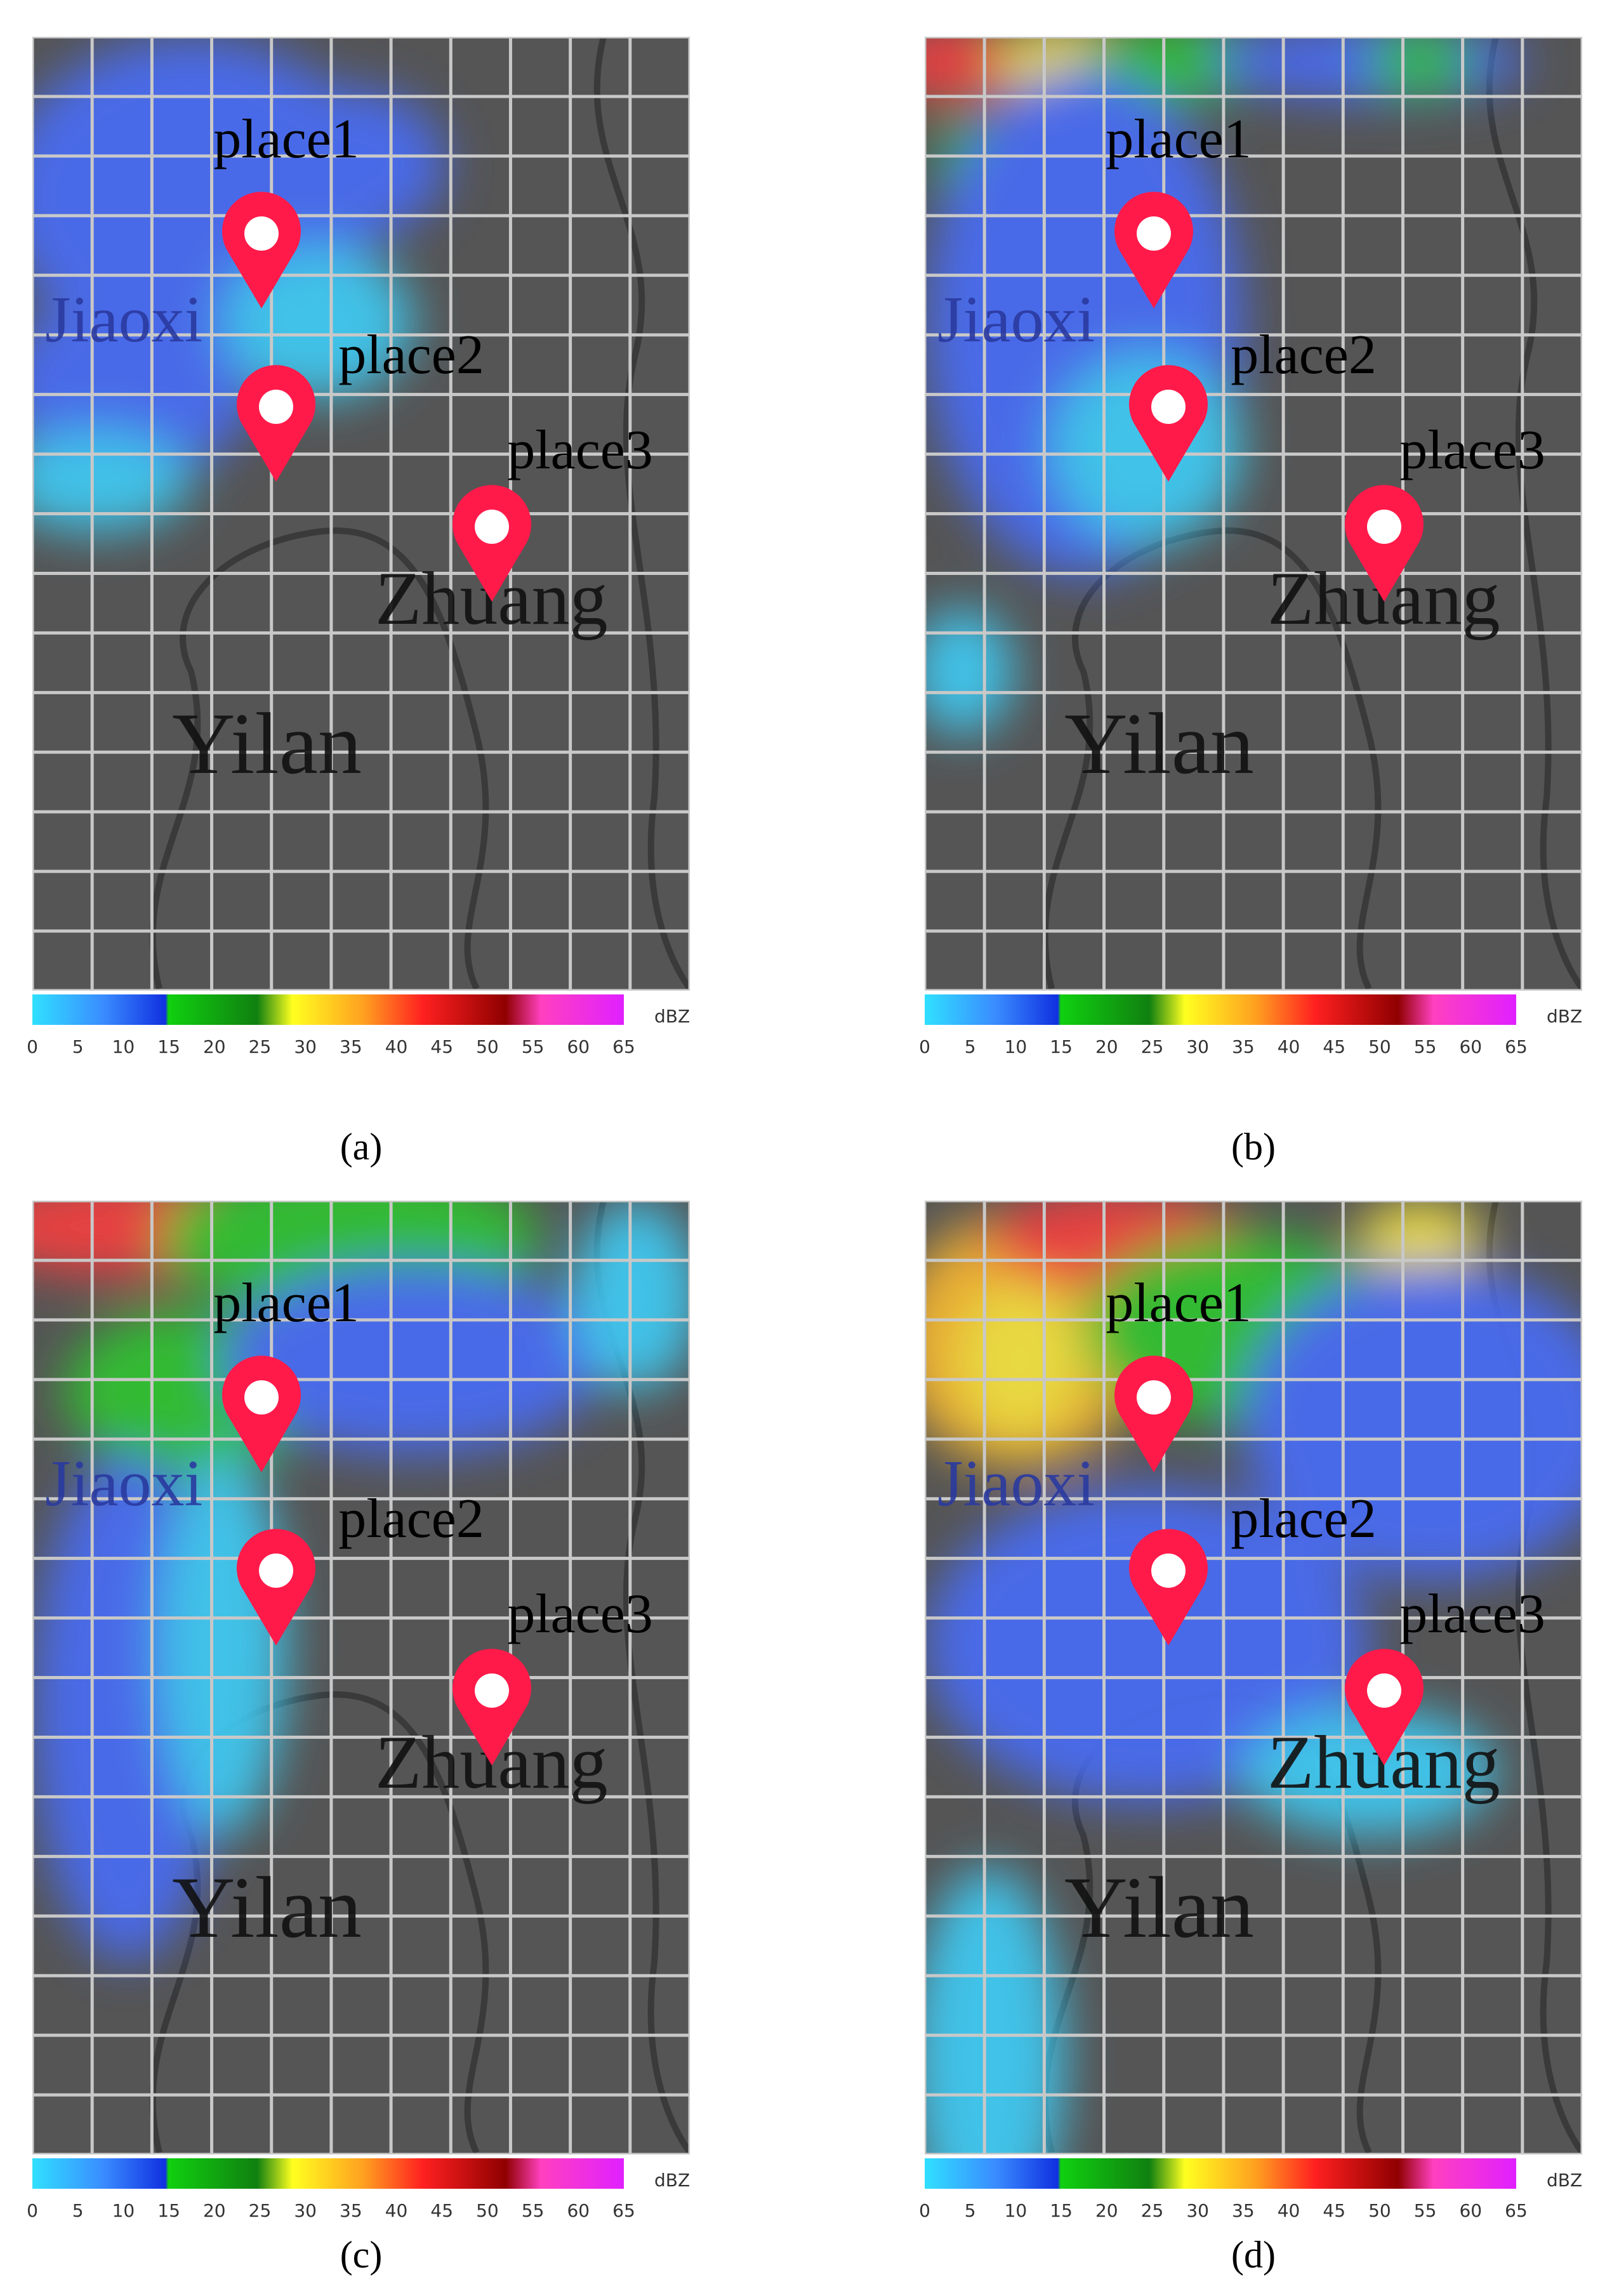 The width and height of the screenshot is (1619, 2296). What do you see at coordinates (1253, 1147) in the screenshot?
I see `panel-caption: (b)` at bounding box center [1253, 1147].